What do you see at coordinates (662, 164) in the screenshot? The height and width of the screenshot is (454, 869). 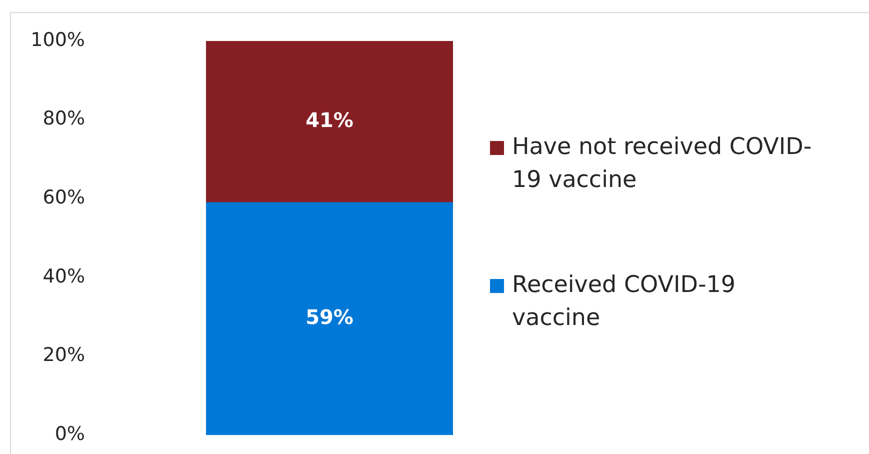 I see `legend-label: Have not received COVID-19 vaccine` at bounding box center [662, 164].